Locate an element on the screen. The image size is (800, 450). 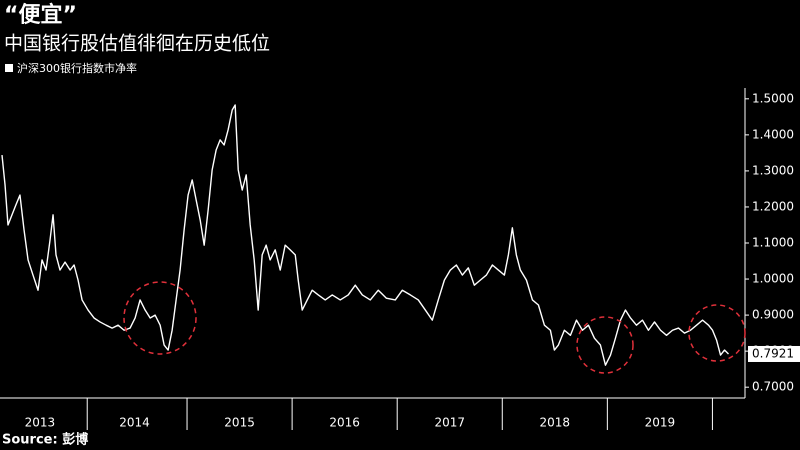
last-value-label: 0.7921 is located at coordinates (773, 353).